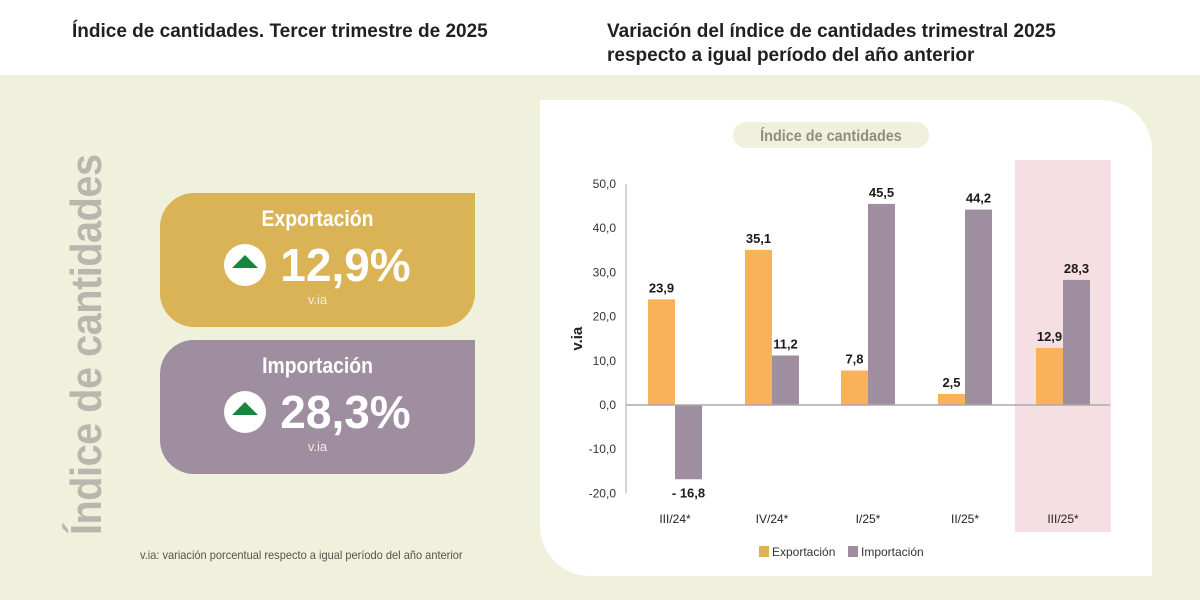 The height and width of the screenshot is (600, 1200). Describe the element at coordinates (605, 184) in the screenshot. I see `y-tick-label: 50,0` at that location.